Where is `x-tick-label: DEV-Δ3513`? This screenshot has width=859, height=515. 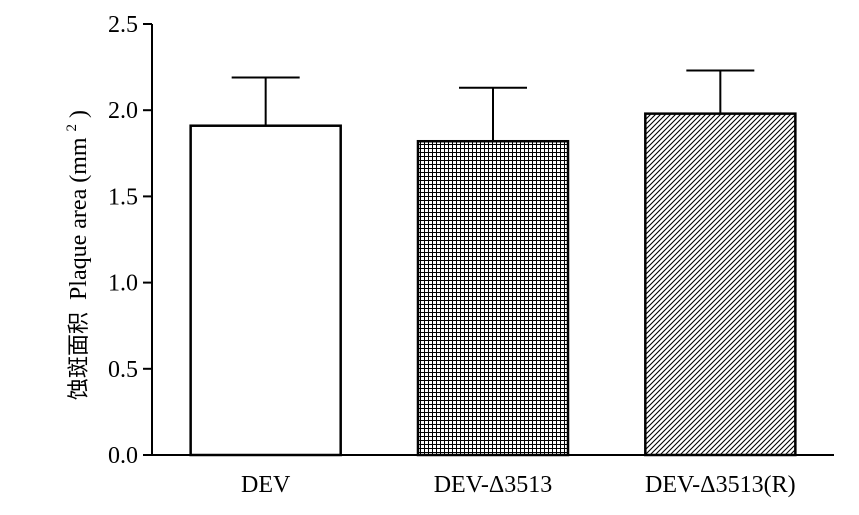
x-tick-label: DEV-Δ3513 is located at coordinates (493, 485).